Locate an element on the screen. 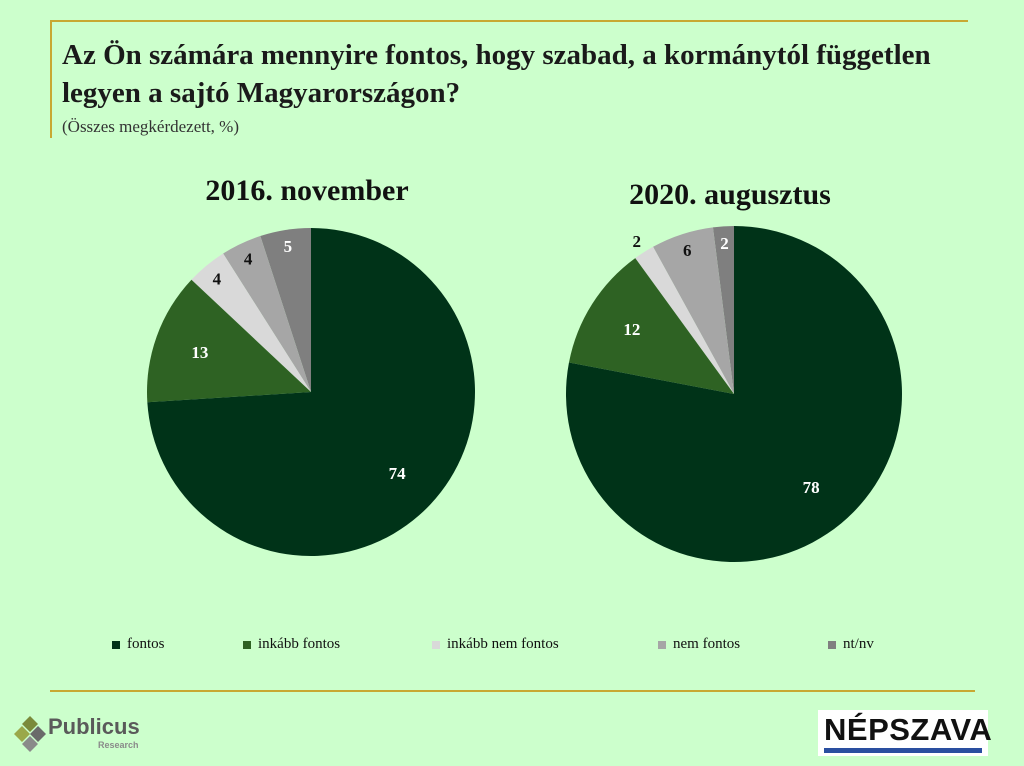  legend-swatch-inkabb-fontos is located at coordinates (247, 644).